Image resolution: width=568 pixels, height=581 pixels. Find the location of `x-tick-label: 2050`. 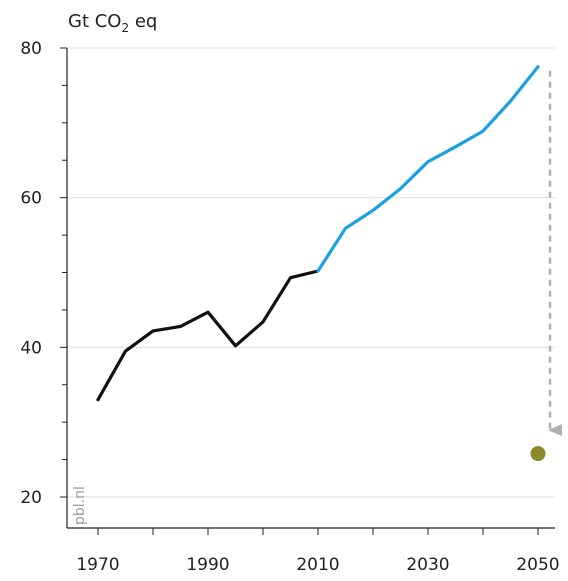

x-tick-label: 2050 is located at coordinates (537, 565).